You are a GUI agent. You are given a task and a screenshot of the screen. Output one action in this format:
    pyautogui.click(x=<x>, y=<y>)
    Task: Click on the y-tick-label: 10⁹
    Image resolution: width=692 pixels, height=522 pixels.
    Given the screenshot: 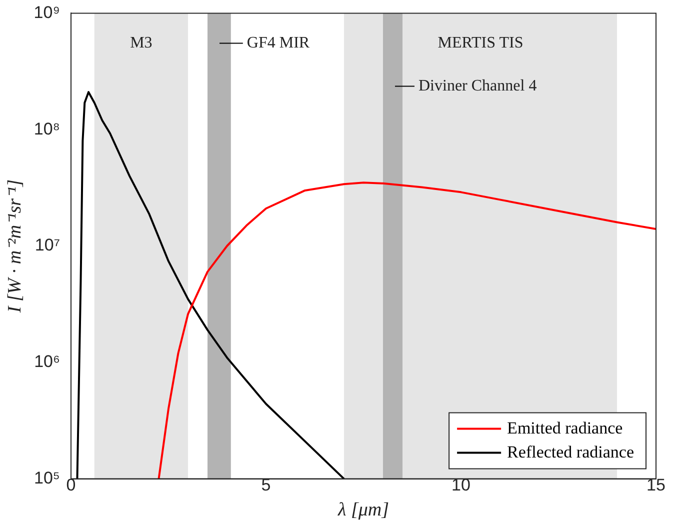 What is the action you would take?
    pyautogui.click(x=47, y=12)
    